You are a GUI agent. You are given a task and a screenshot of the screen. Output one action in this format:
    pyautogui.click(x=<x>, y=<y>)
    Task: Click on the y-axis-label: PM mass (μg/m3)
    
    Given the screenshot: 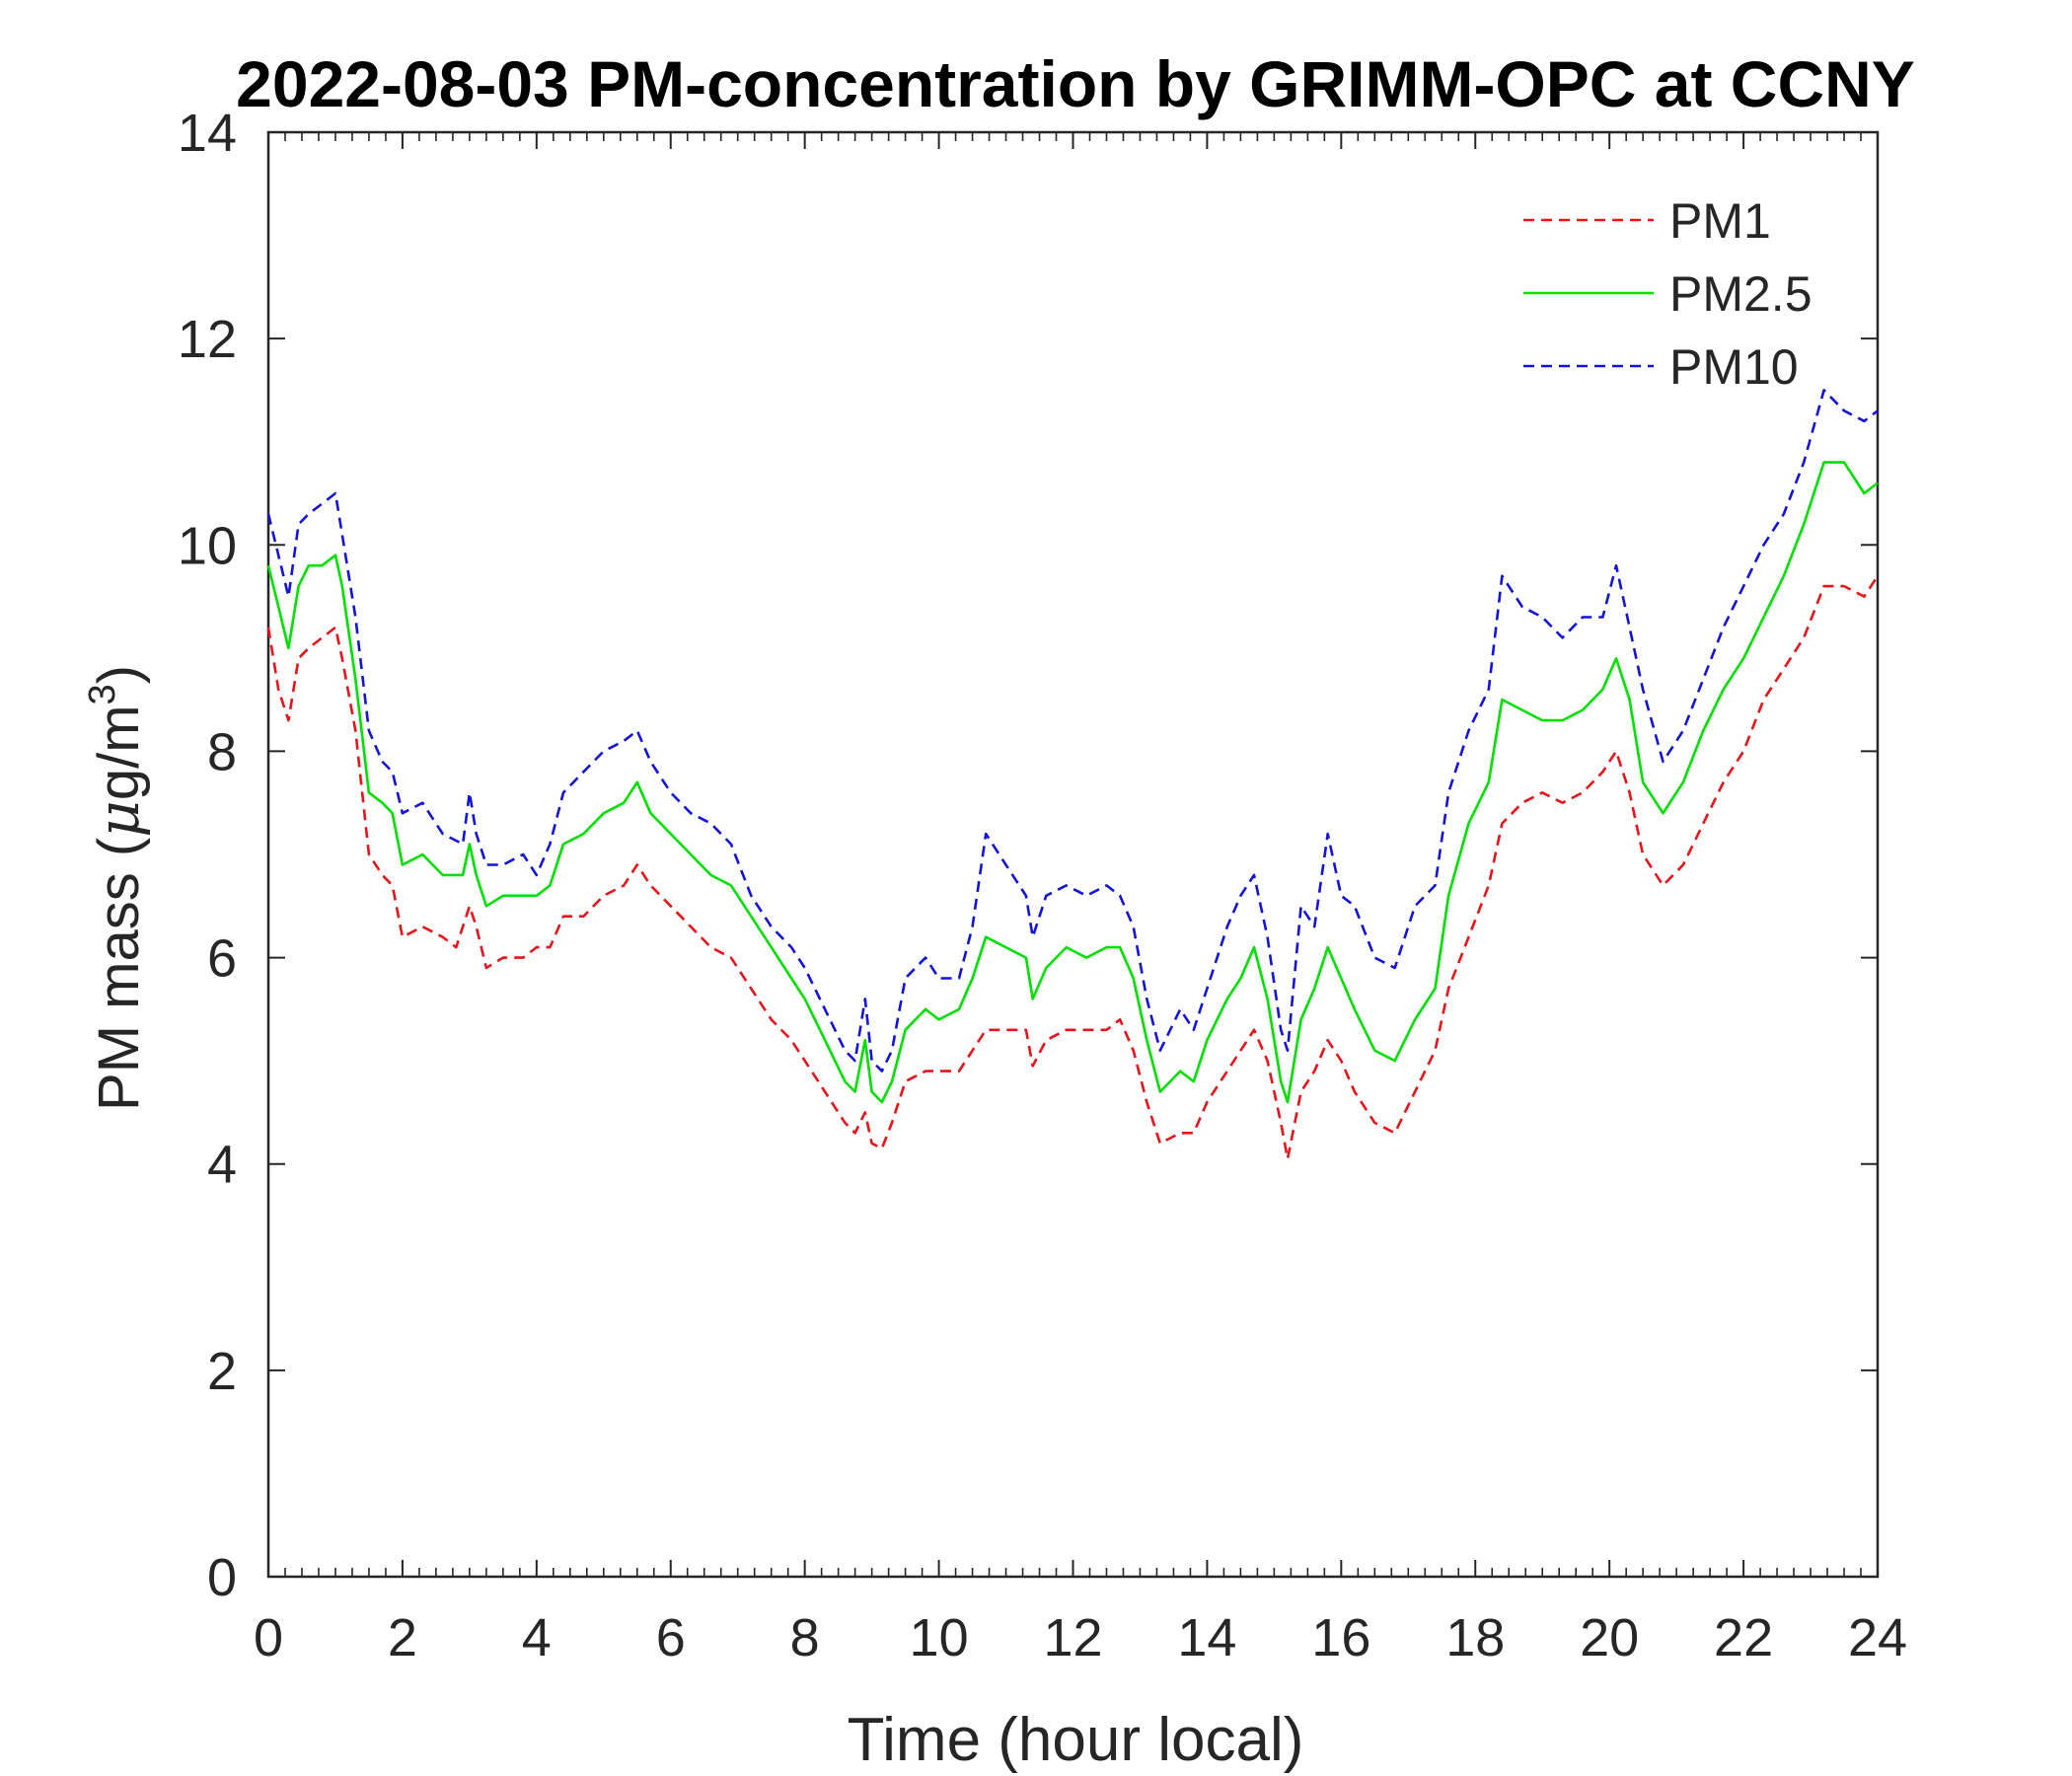 What is the action you would take?
    pyautogui.click(x=117, y=888)
    